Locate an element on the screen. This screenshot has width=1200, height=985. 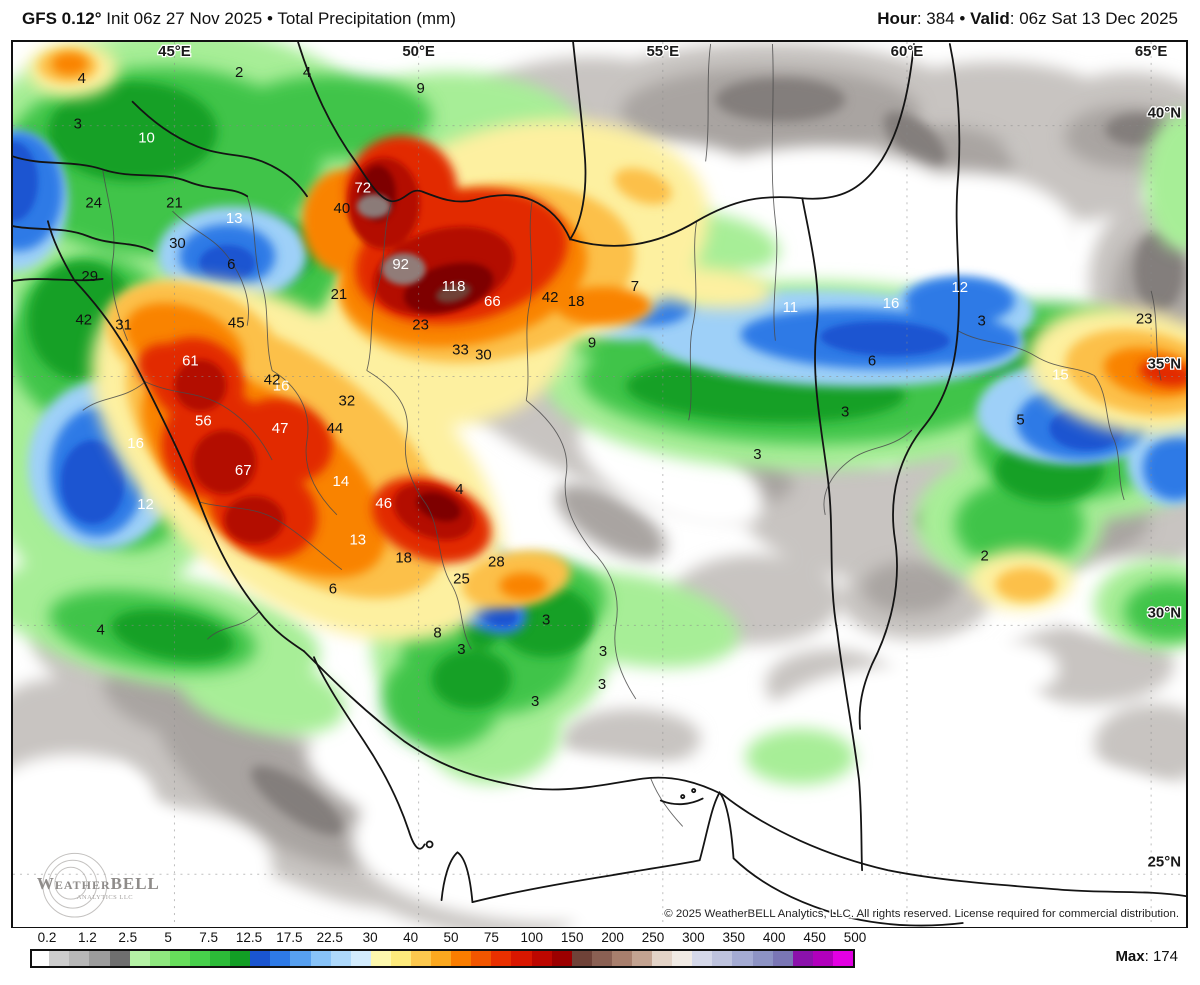
precip-max-value: 118 is located at coordinates (454, 286).